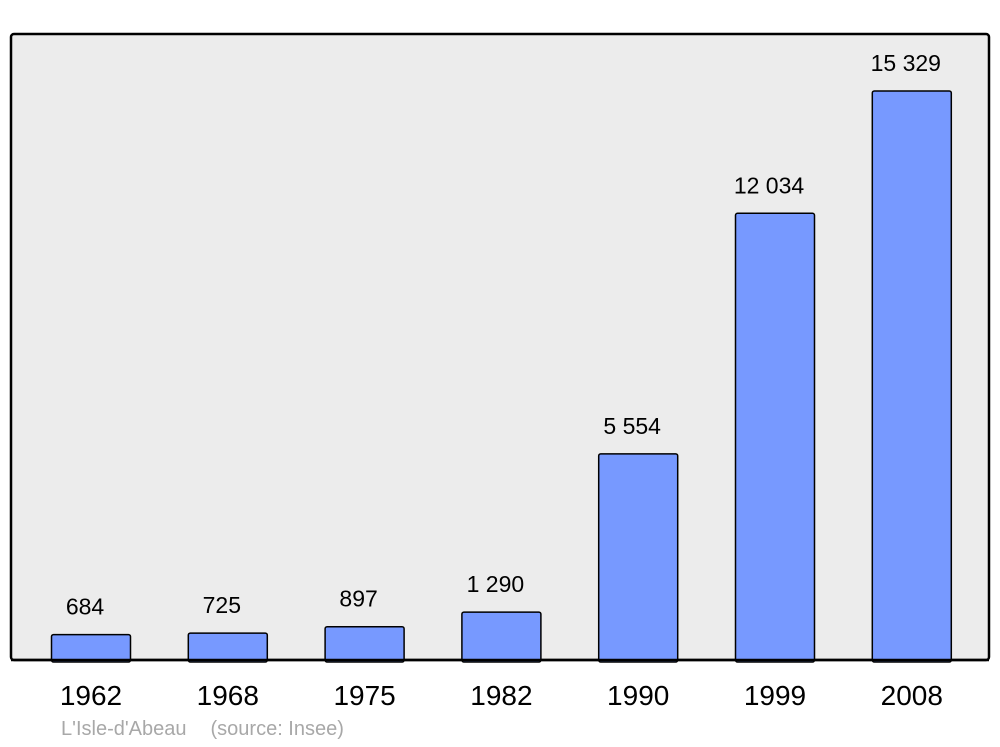 This screenshot has height=747, width=1000. What do you see at coordinates (124, 729) in the screenshot?
I see `place-name: L'Isle-d'Abeau` at bounding box center [124, 729].